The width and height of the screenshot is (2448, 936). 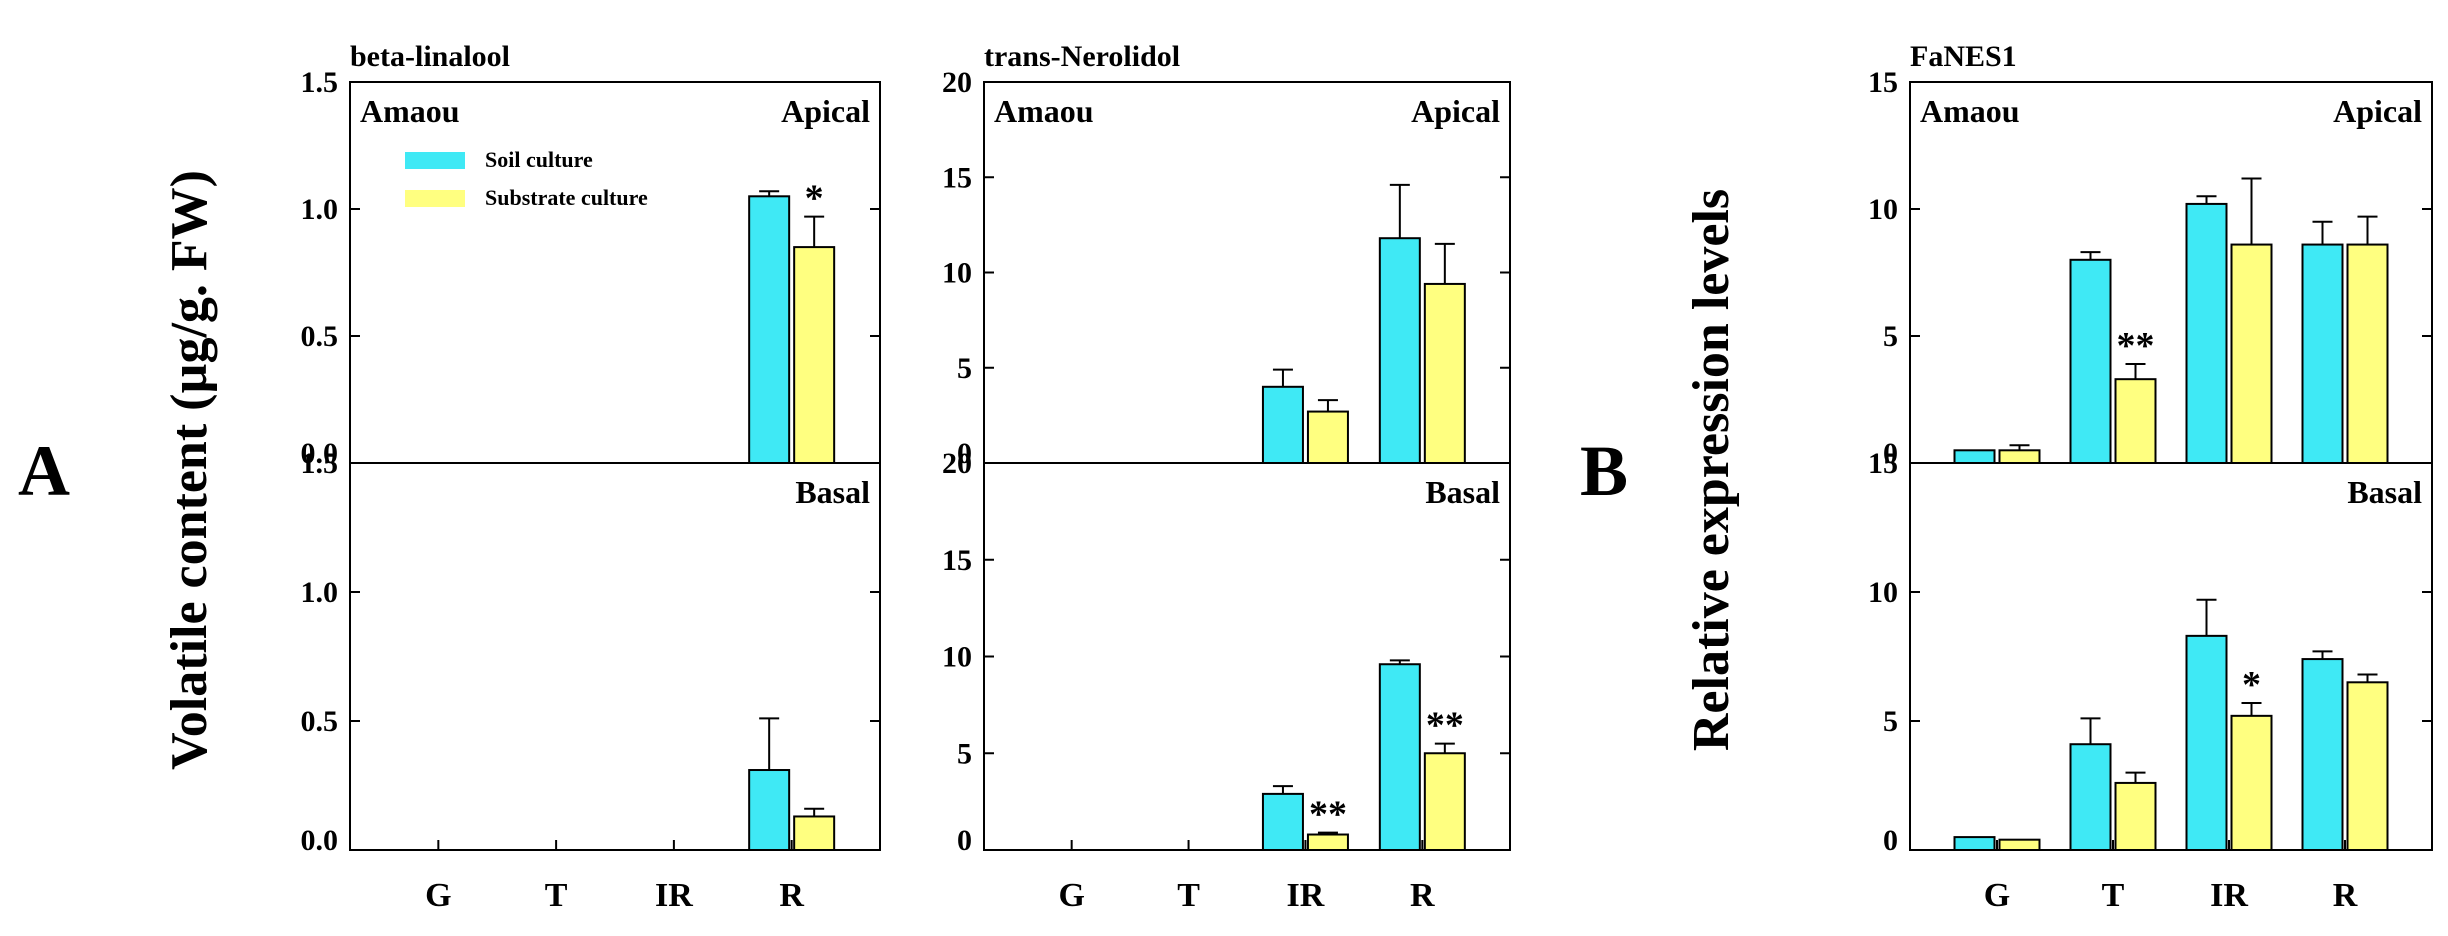 I want to click on panel-apical: 0 5 10 15 20 Apical Amaou, so click(x=1226, y=268).